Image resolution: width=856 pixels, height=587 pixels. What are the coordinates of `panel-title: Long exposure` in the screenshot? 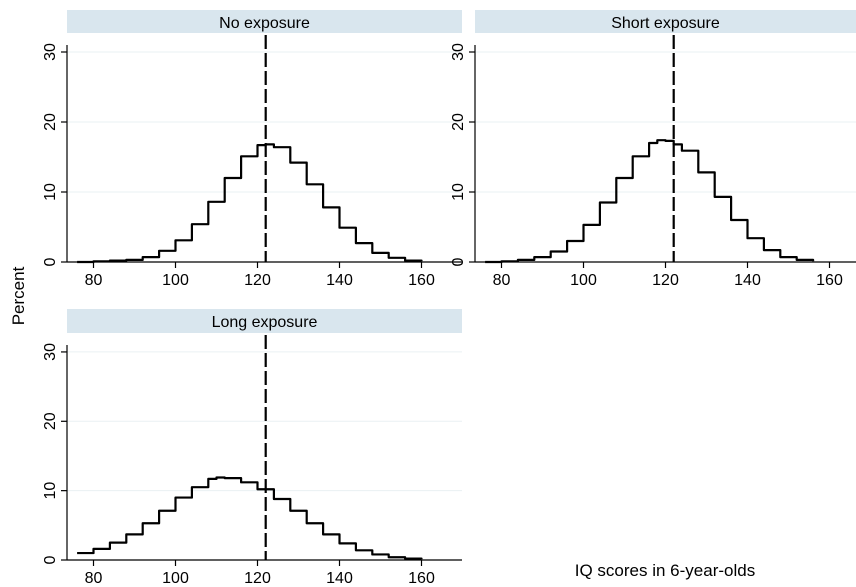 It's located at (265, 322).